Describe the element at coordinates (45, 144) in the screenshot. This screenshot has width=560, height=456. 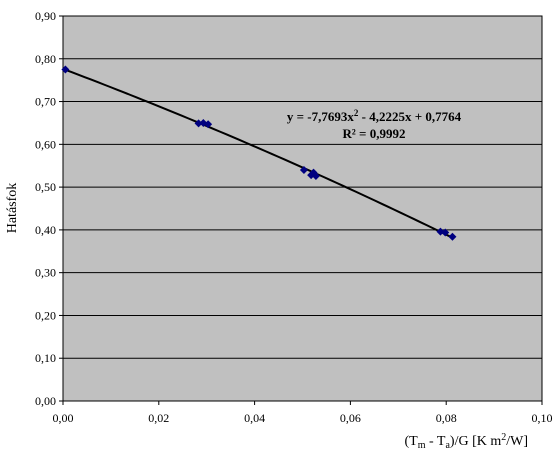
I see `y-tick-label: 0,60` at that location.